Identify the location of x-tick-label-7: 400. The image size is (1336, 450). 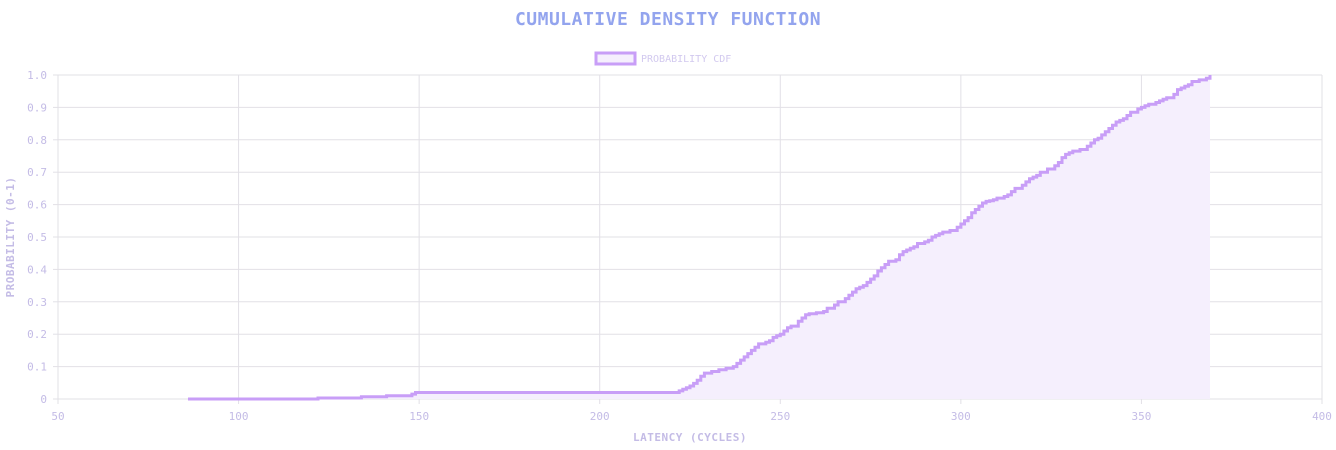
(1322, 416).